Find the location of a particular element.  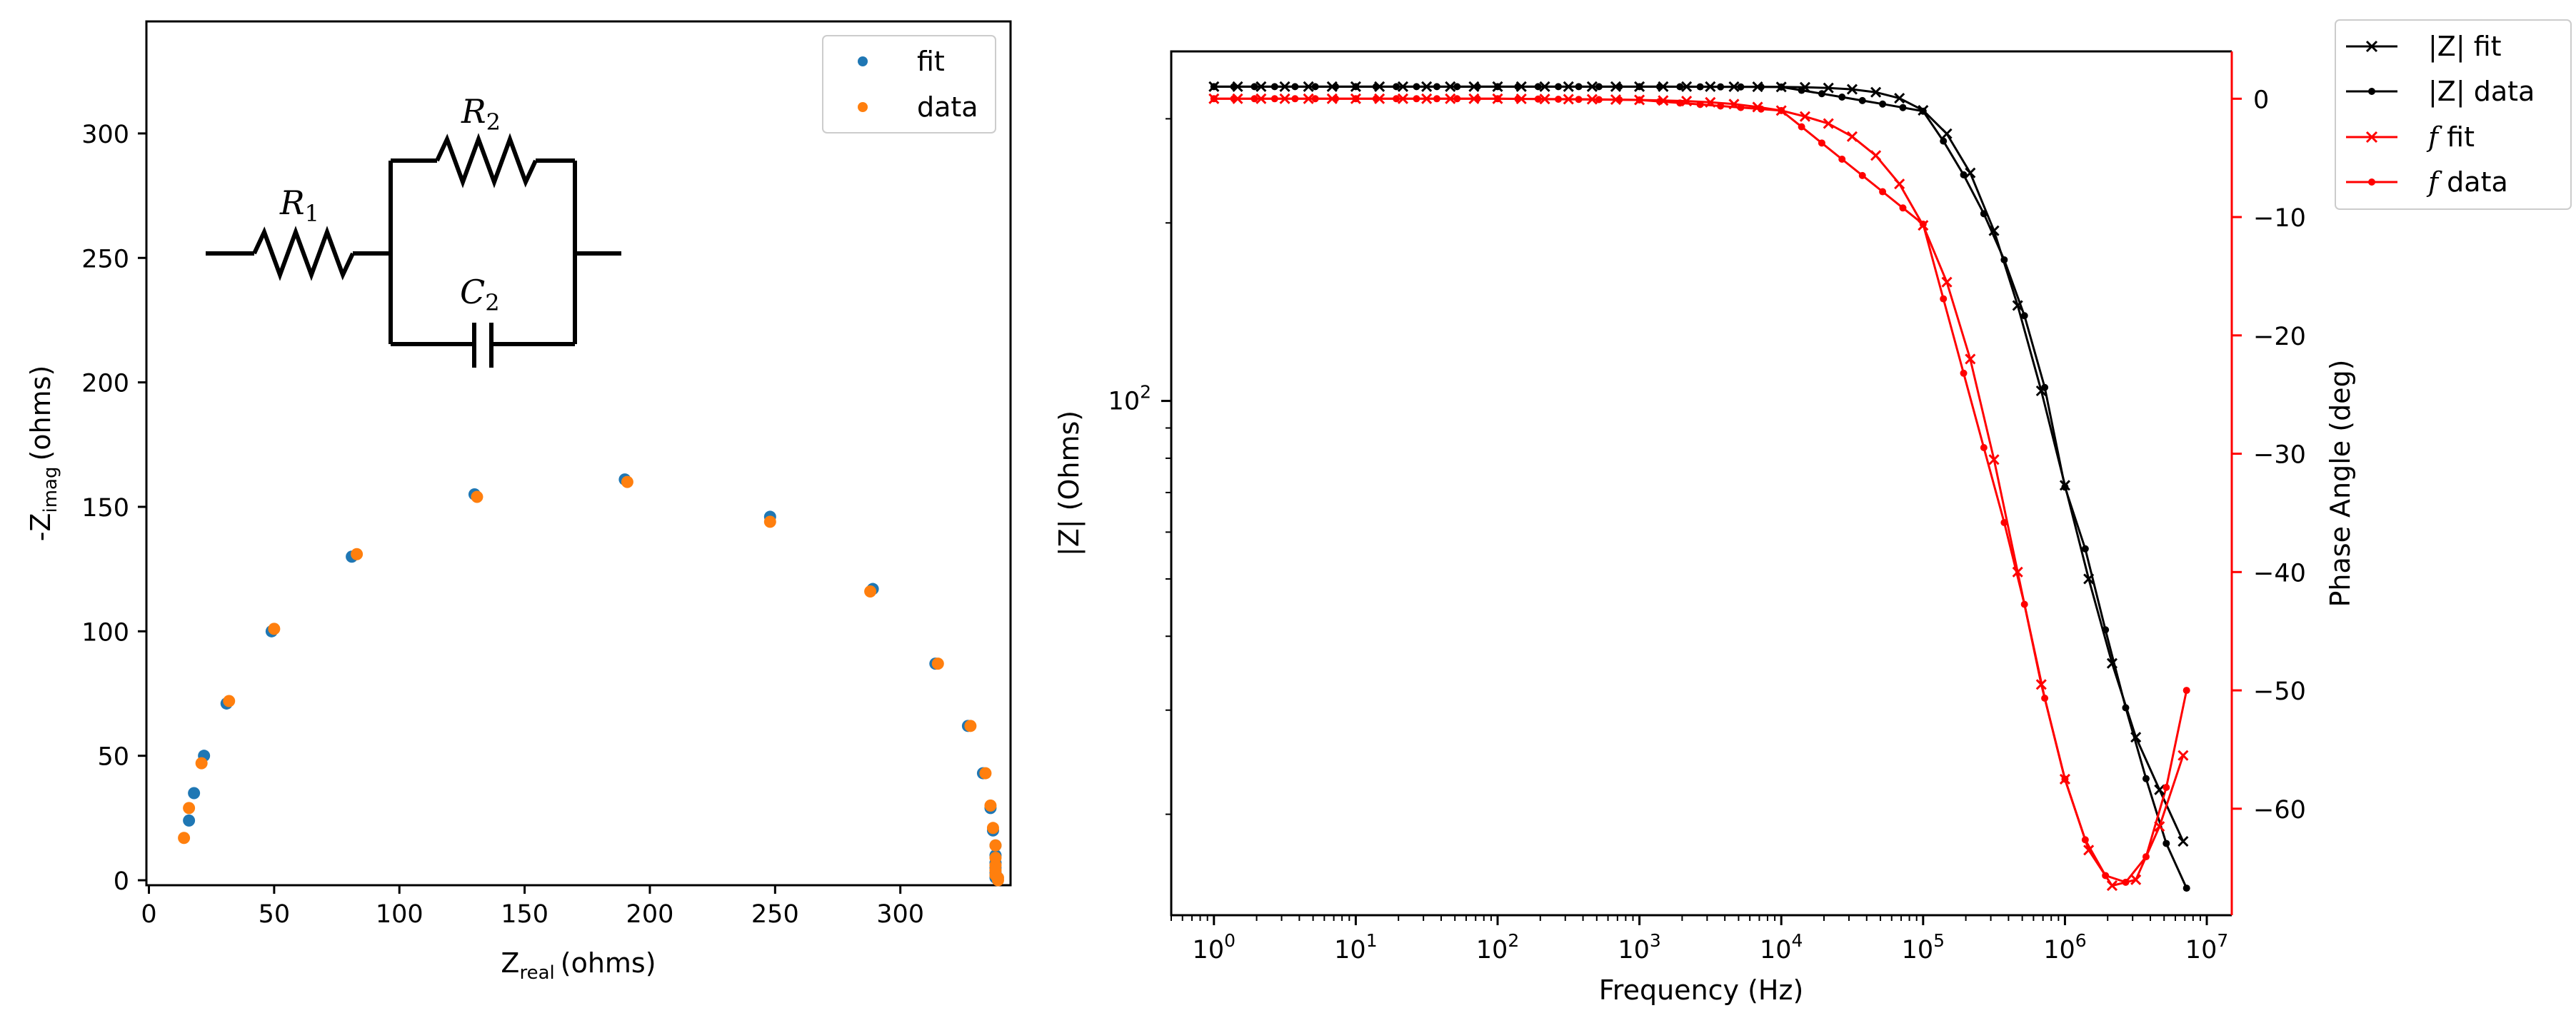

legend-label-z-data: |Z| data is located at coordinates (2481, 92).